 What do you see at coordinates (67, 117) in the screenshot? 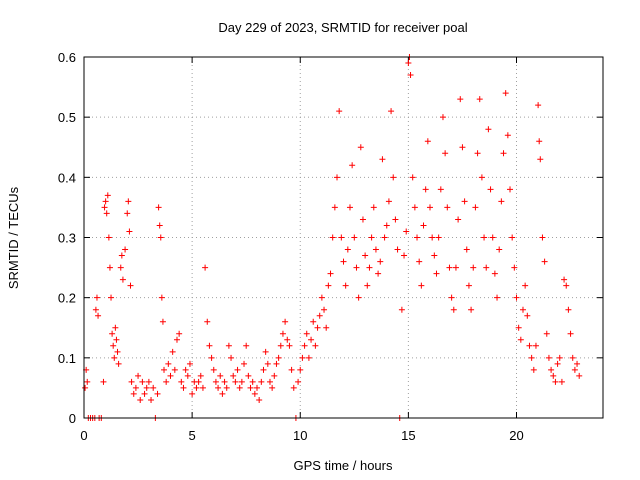
I see `y-tick-label: 0.5` at bounding box center [67, 117].